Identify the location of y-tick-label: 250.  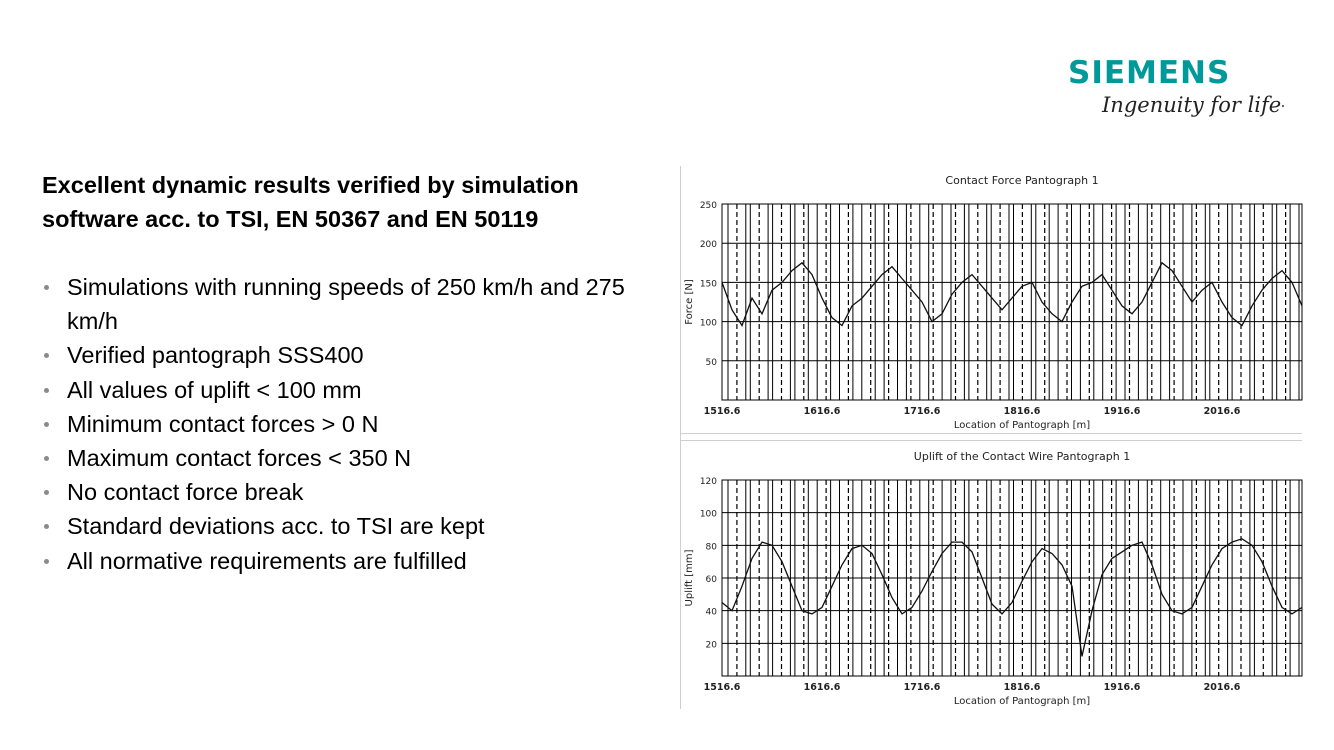
(708, 206).